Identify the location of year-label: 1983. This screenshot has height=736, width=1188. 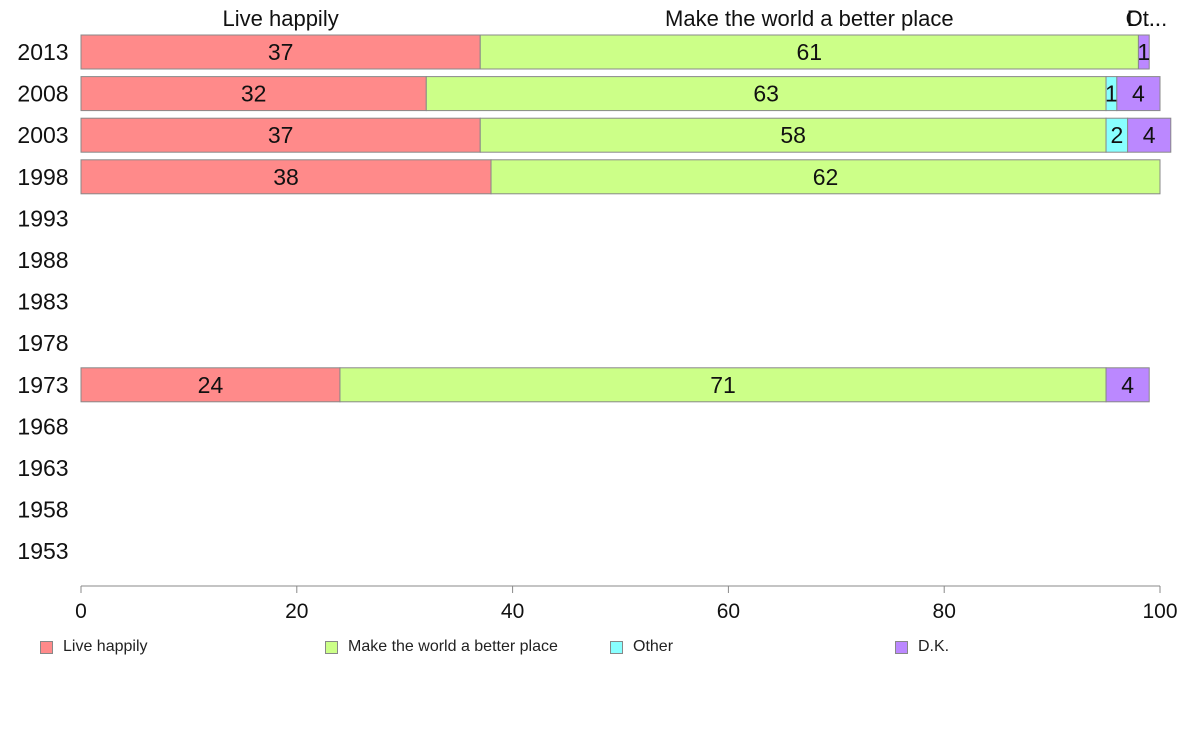
(42, 302).